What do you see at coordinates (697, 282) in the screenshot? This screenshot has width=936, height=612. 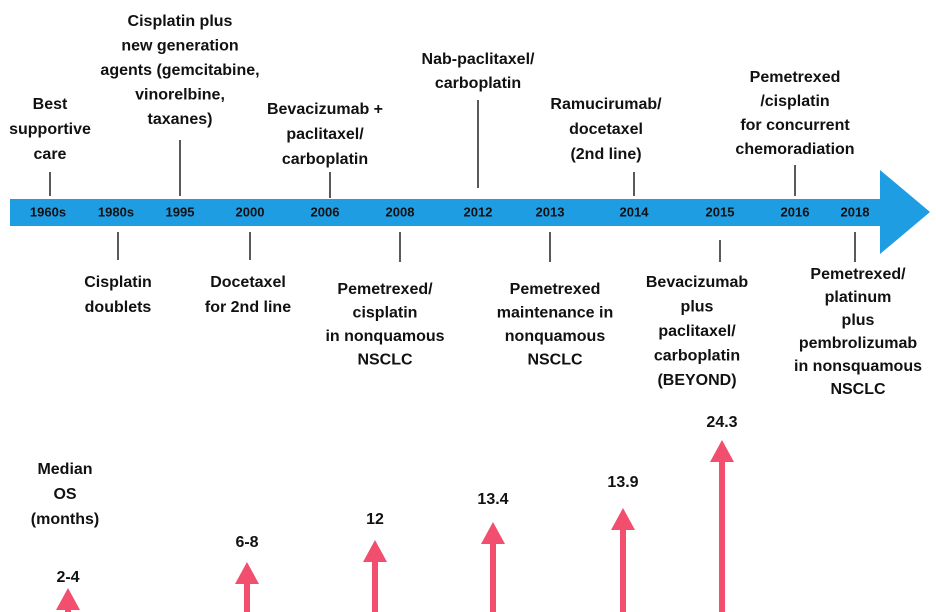 I see `event-text: Bevacizumab` at bounding box center [697, 282].